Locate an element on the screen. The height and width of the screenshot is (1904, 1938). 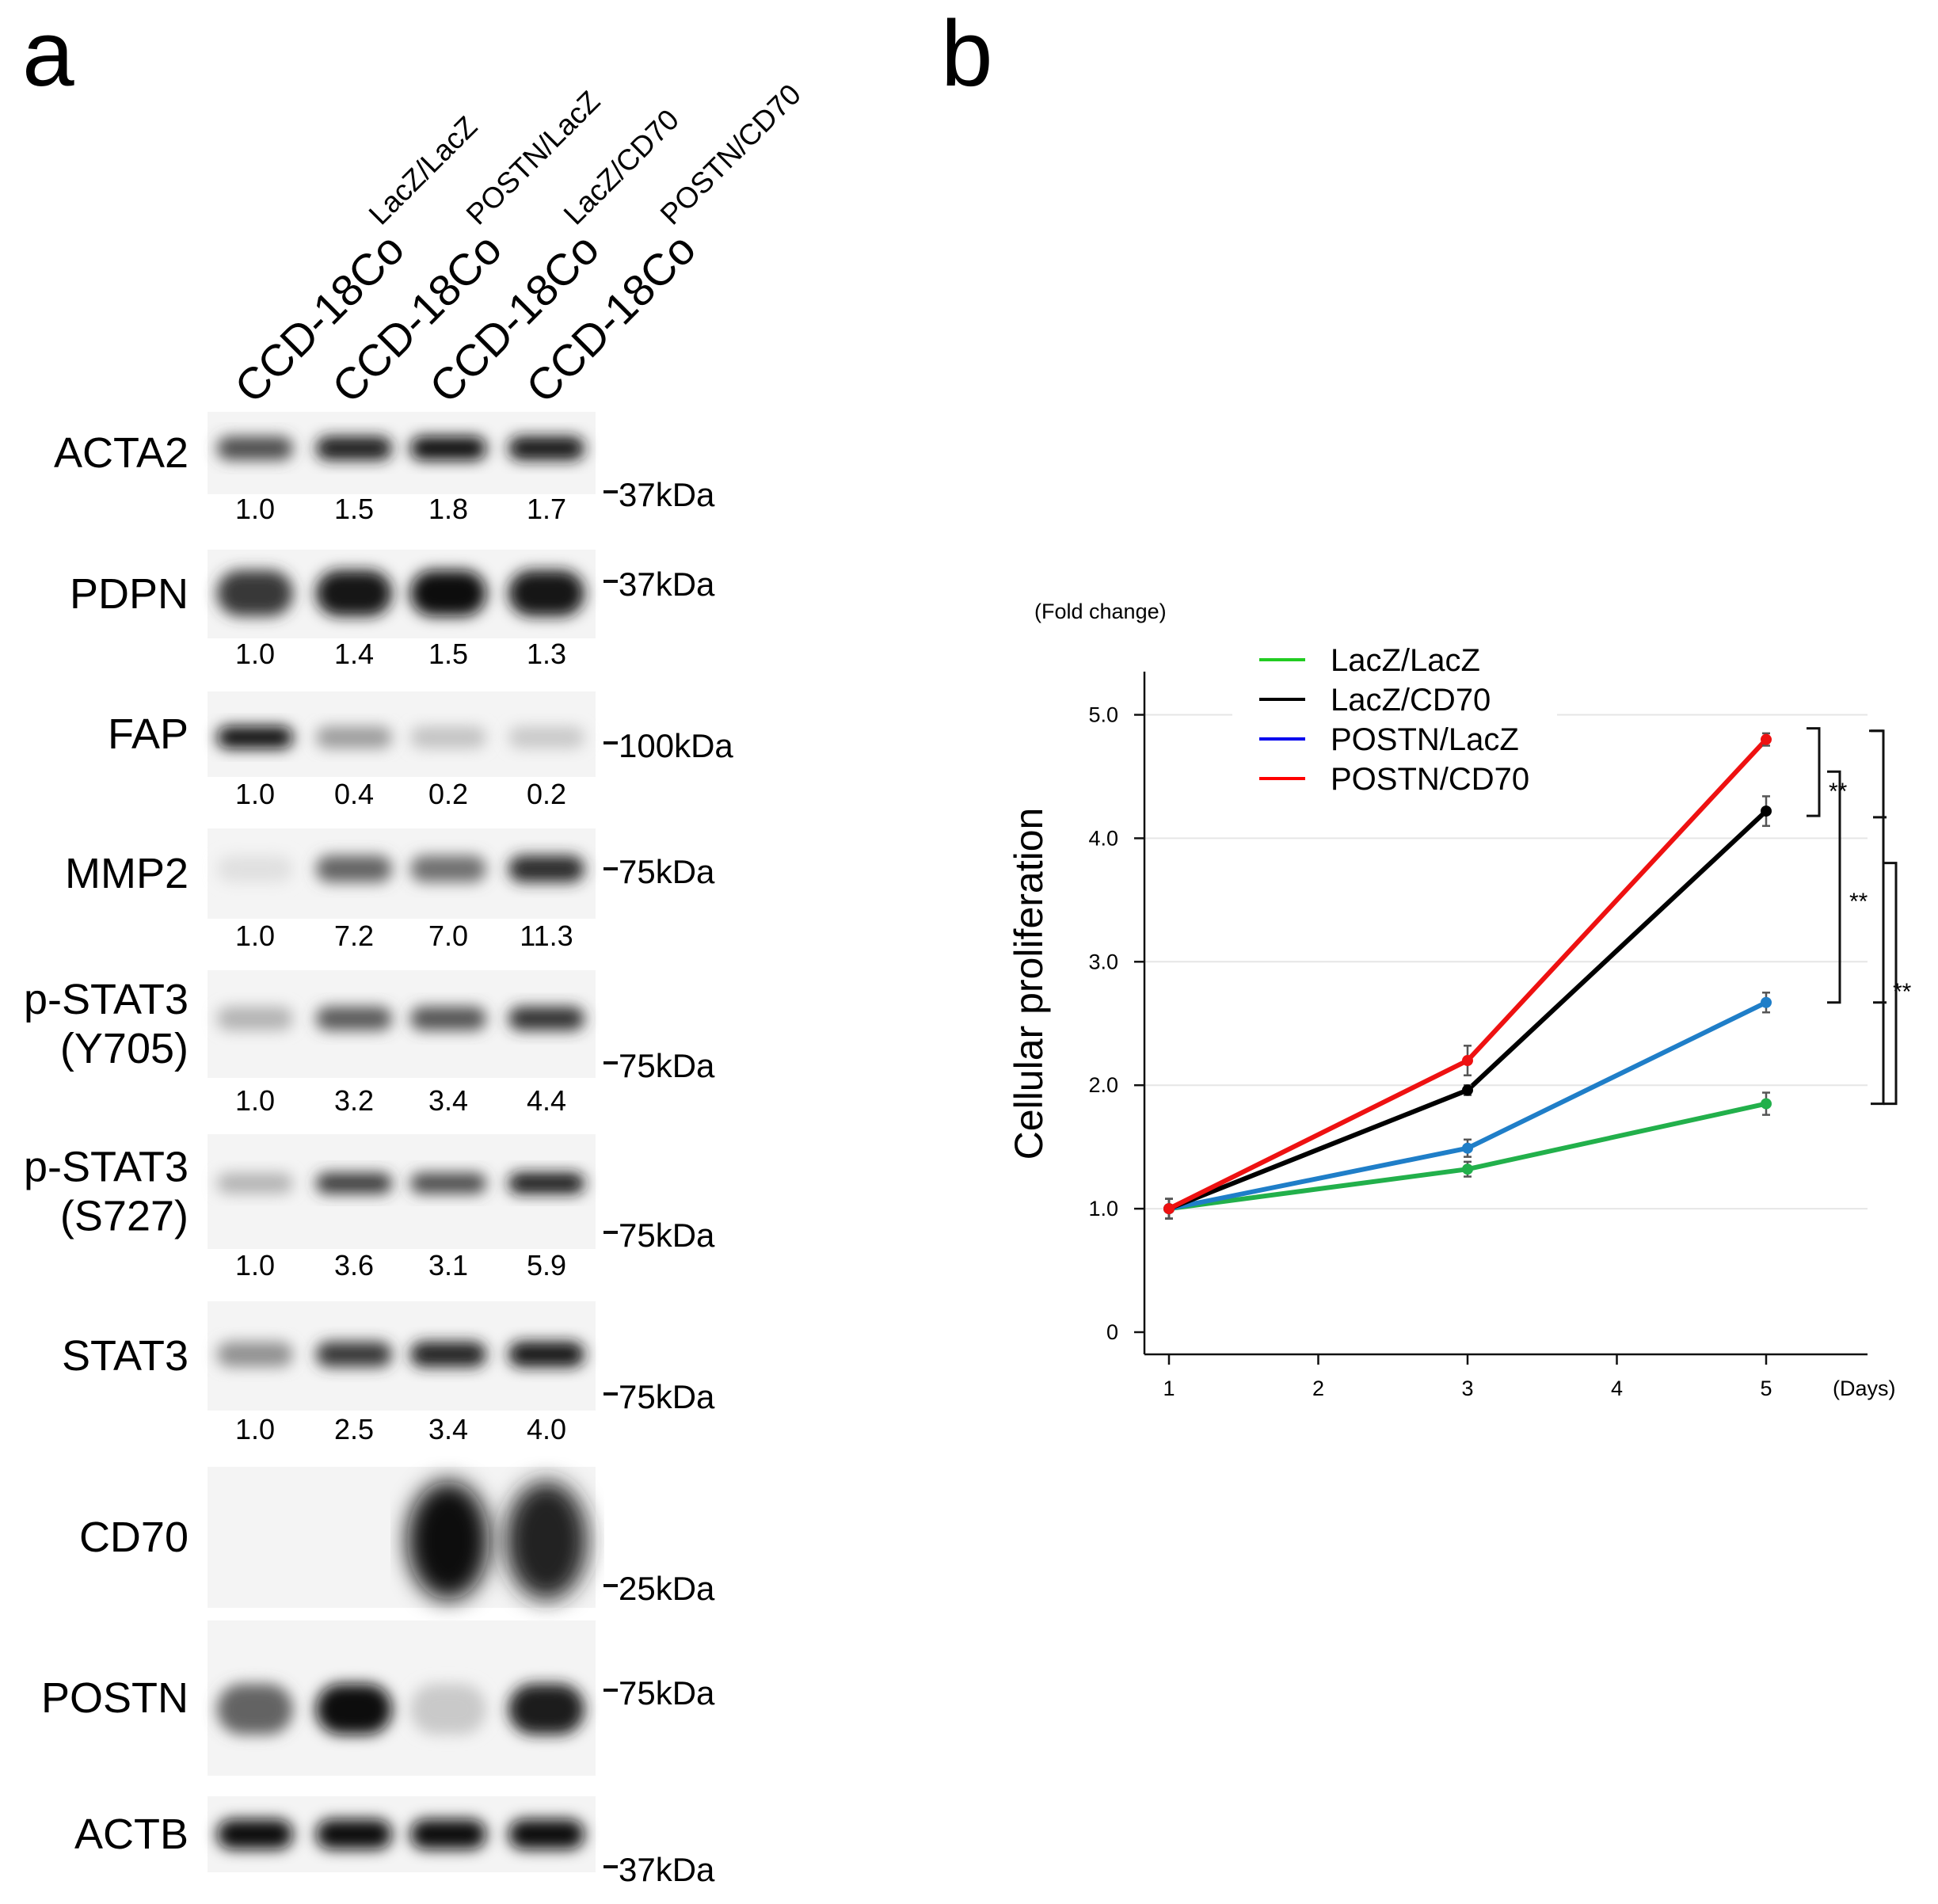
series-postn-cd70 is located at coordinates (1467, 976).